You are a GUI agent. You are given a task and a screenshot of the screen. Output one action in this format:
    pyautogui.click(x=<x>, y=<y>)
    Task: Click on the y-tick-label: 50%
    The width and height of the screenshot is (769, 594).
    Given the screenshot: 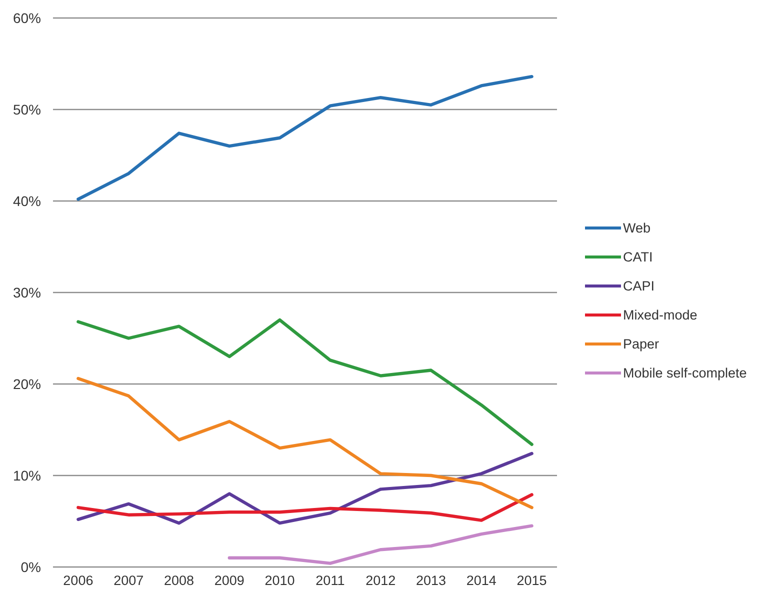 What is the action you would take?
    pyautogui.click(x=26, y=109)
    